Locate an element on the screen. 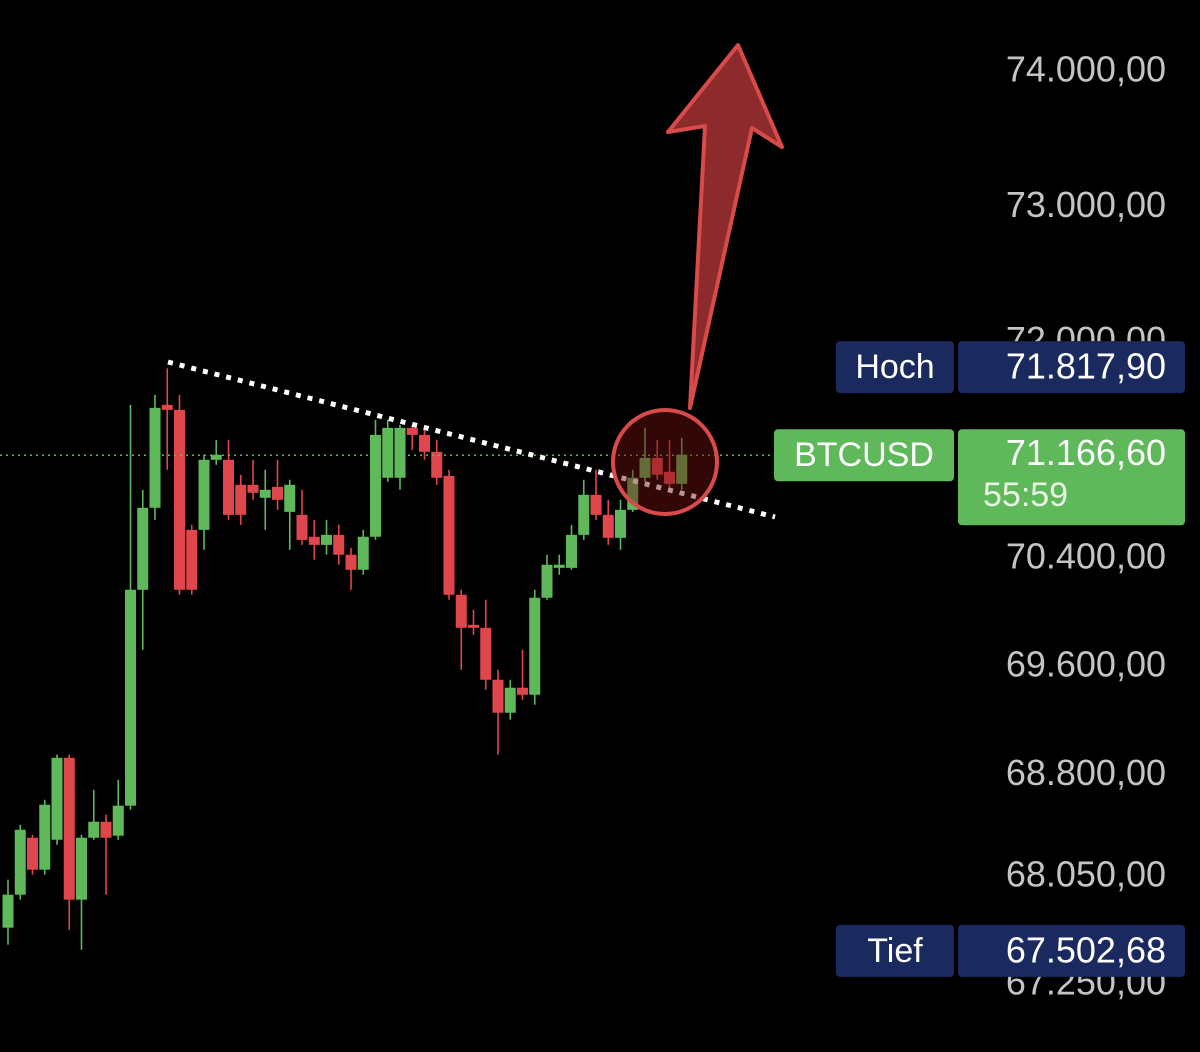 The height and width of the screenshot is (1052, 1200). badge-label: Tief is located at coordinates (895, 951).